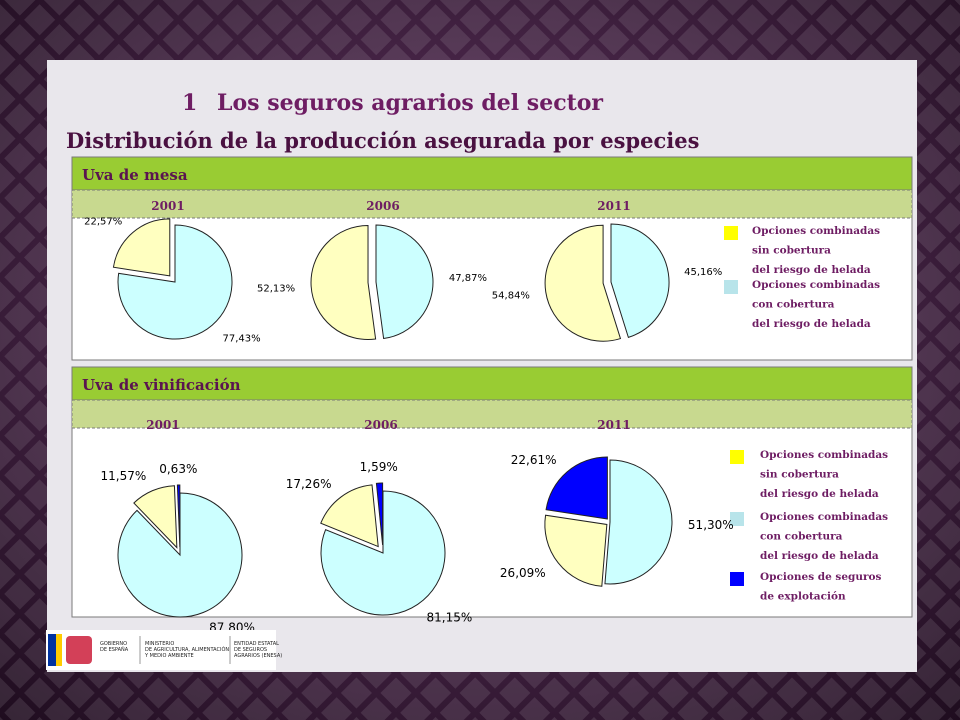 The width and height of the screenshot is (960, 720). What do you see at coordinates (410, 103) in the screenshot?
I see `slide-title: Los seguros agrarios del sector` at bounding box center [410, 103].